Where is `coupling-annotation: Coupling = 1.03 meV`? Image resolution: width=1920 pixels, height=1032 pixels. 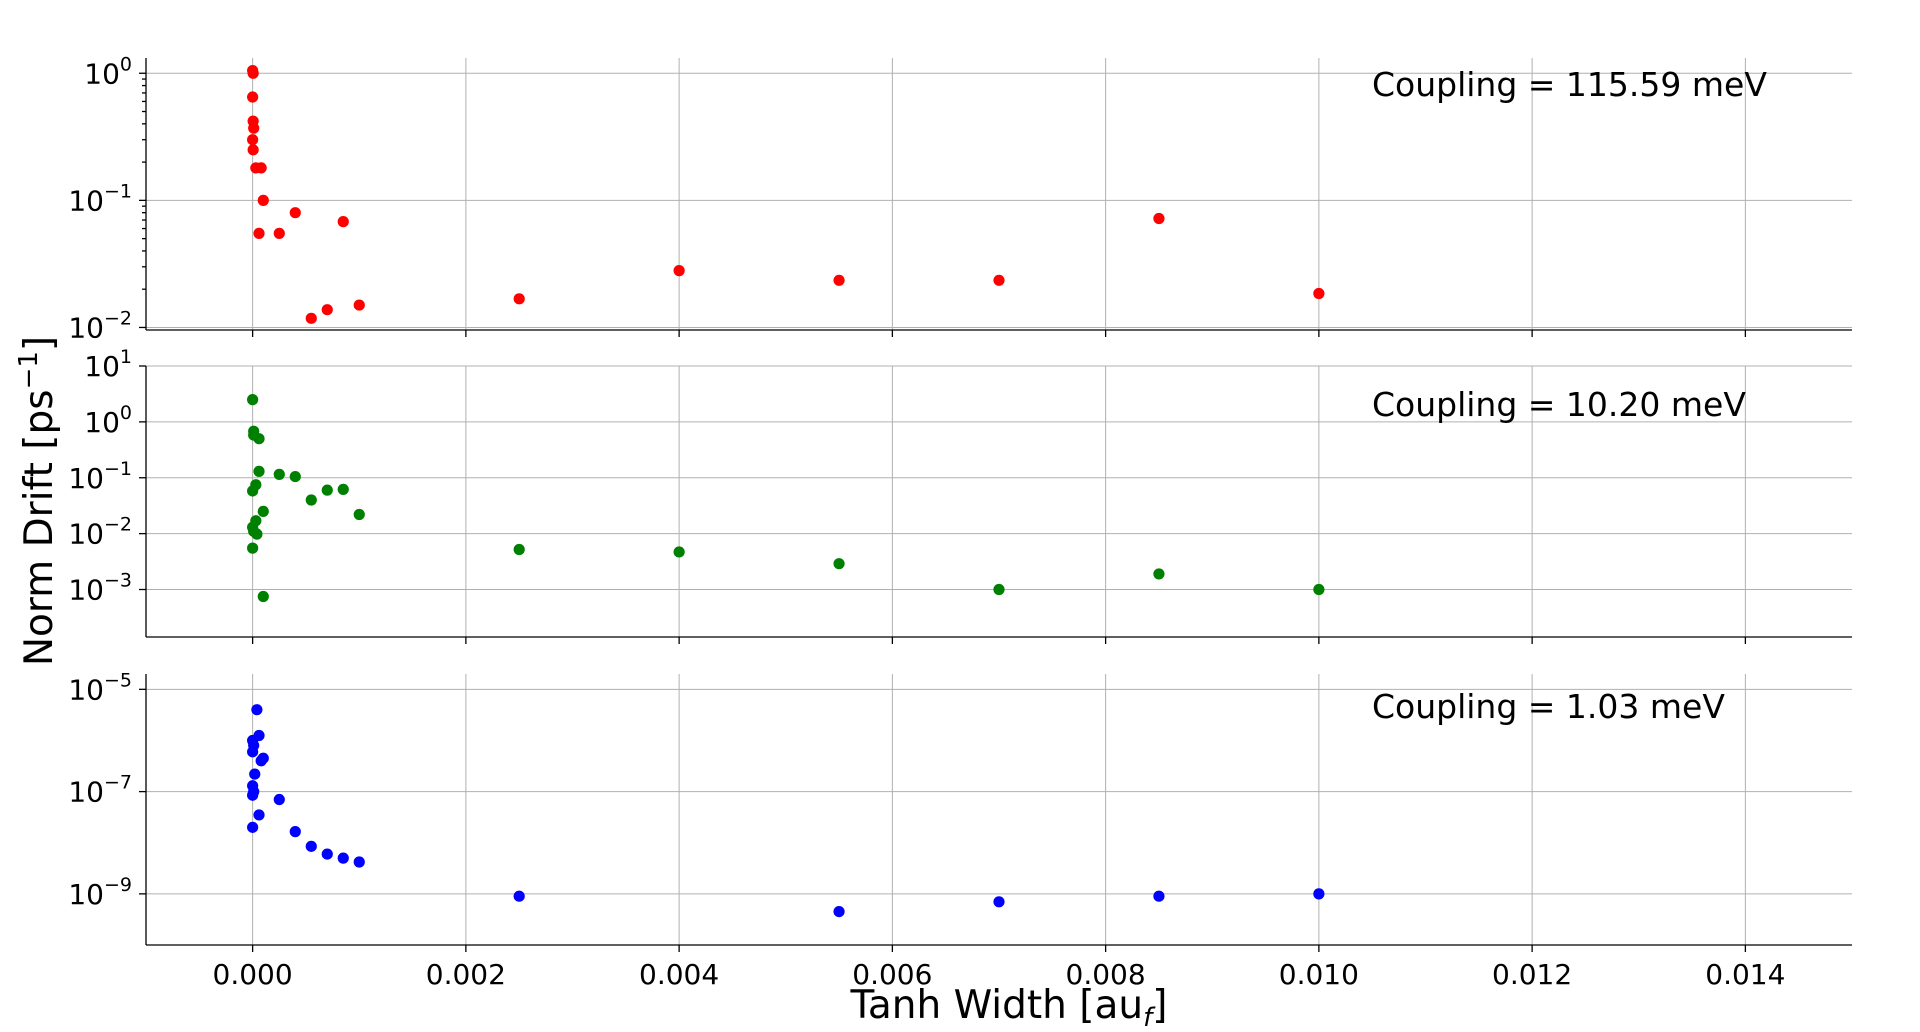
coupling-annotation: Coupling = 1.03 meV is located at coordinates (1548, 706).